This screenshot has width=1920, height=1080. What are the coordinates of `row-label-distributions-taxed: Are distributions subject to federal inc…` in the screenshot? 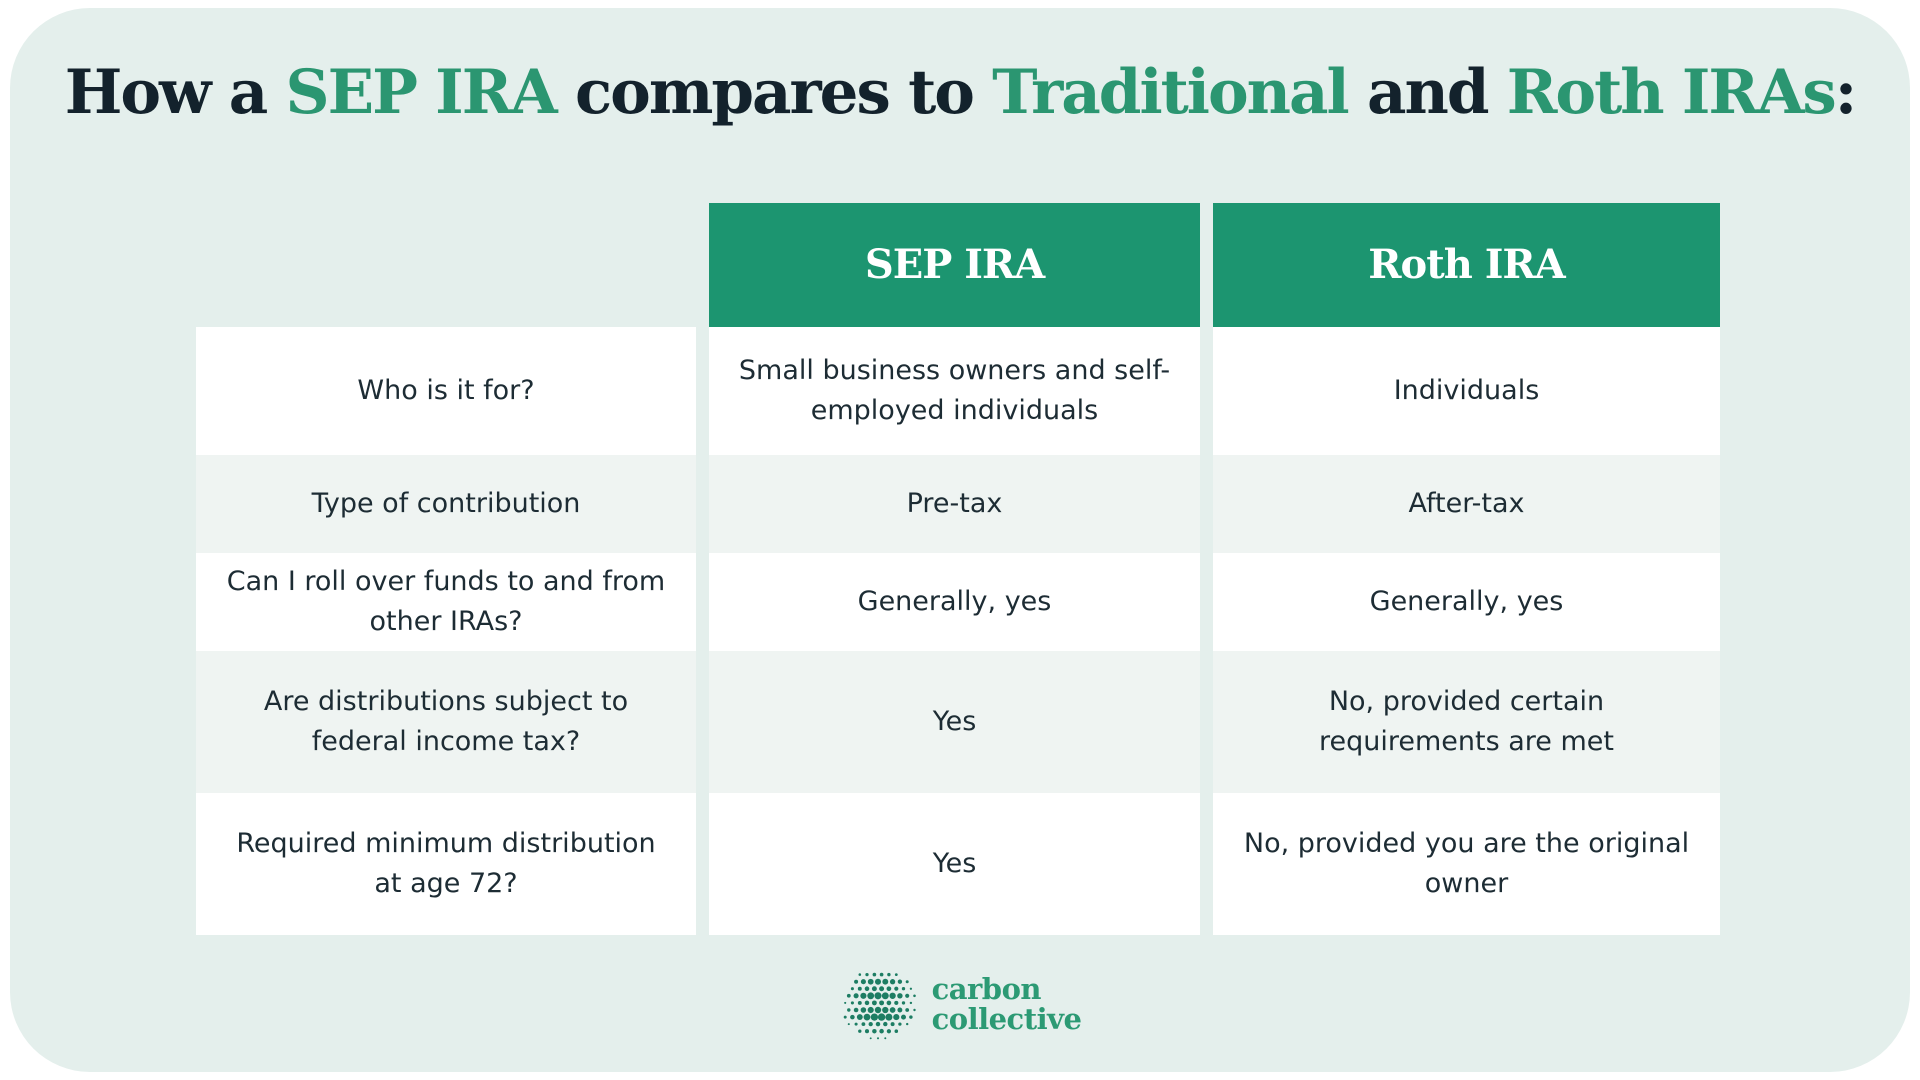 It's located at (446, 722).